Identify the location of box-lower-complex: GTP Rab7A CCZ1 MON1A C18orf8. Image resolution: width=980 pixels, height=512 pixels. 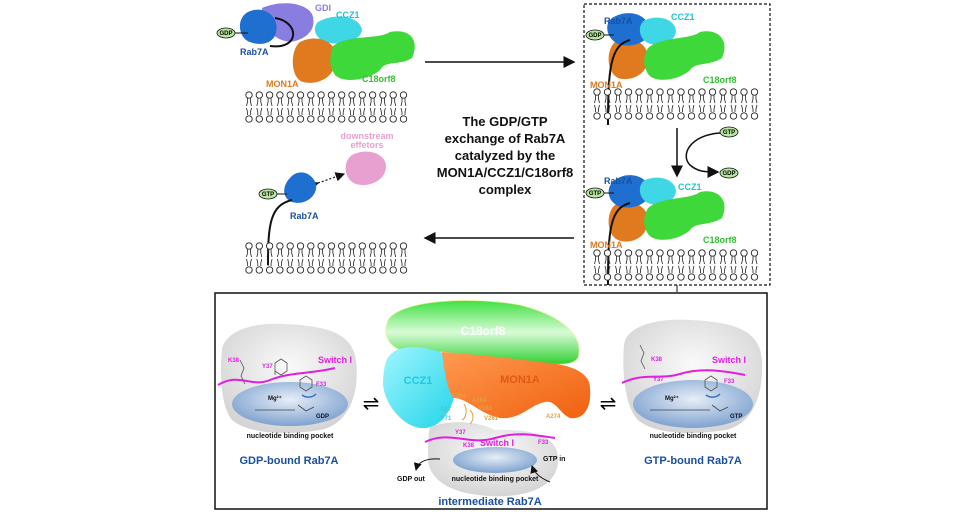
(661, 230).